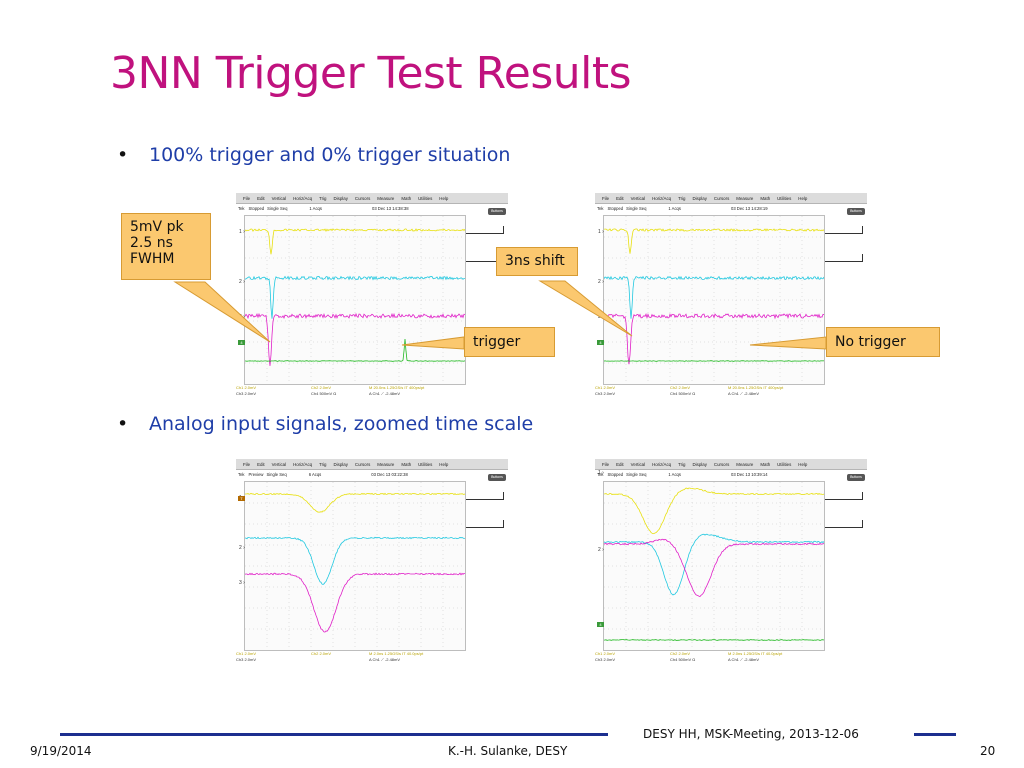  I want to click on scope-status-text: 6 Acqs, so click(315, 474).